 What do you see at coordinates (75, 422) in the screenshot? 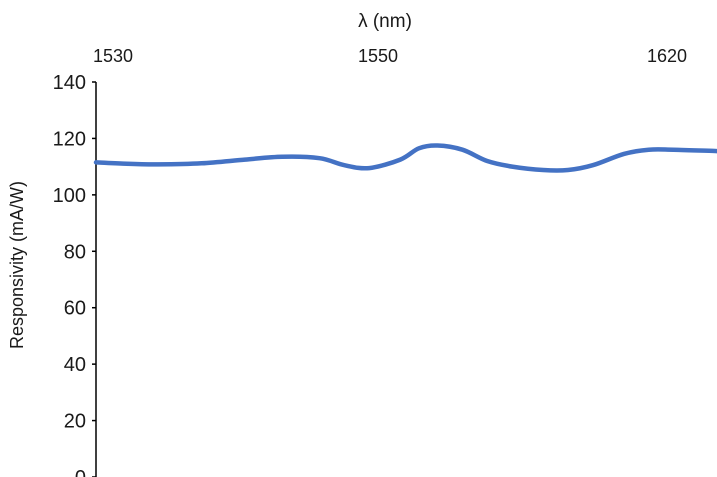
I see `y-tick-label: 20` at bounding box center [75, 422].